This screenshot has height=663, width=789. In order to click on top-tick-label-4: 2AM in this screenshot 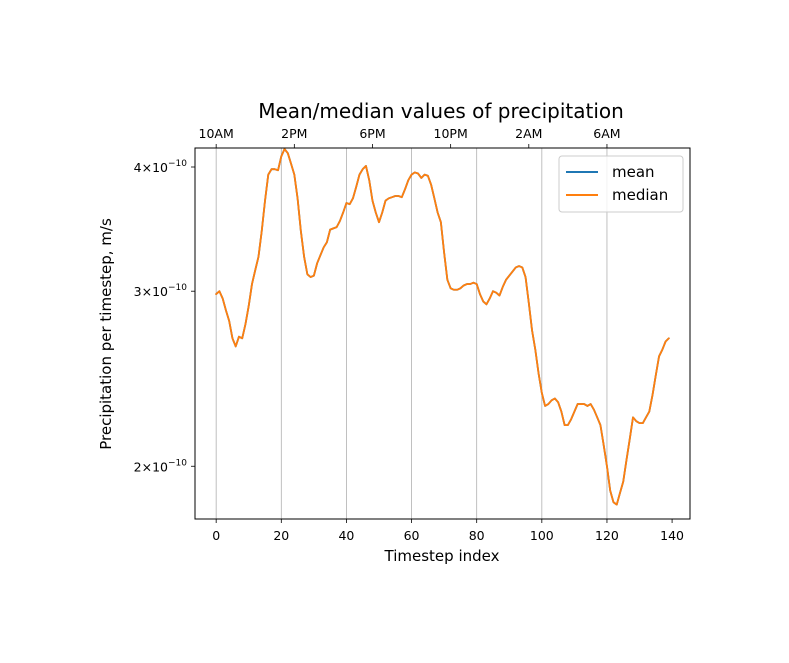, I will do `click(528, 133)`.